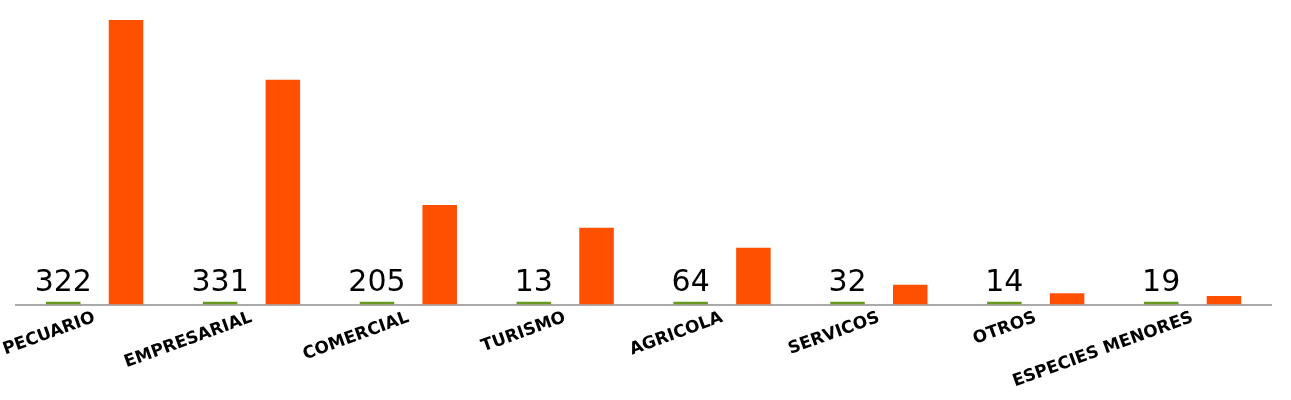 This screenshot has width=1291, height=400. I want to click on annotation: 64, so click(690, 280).